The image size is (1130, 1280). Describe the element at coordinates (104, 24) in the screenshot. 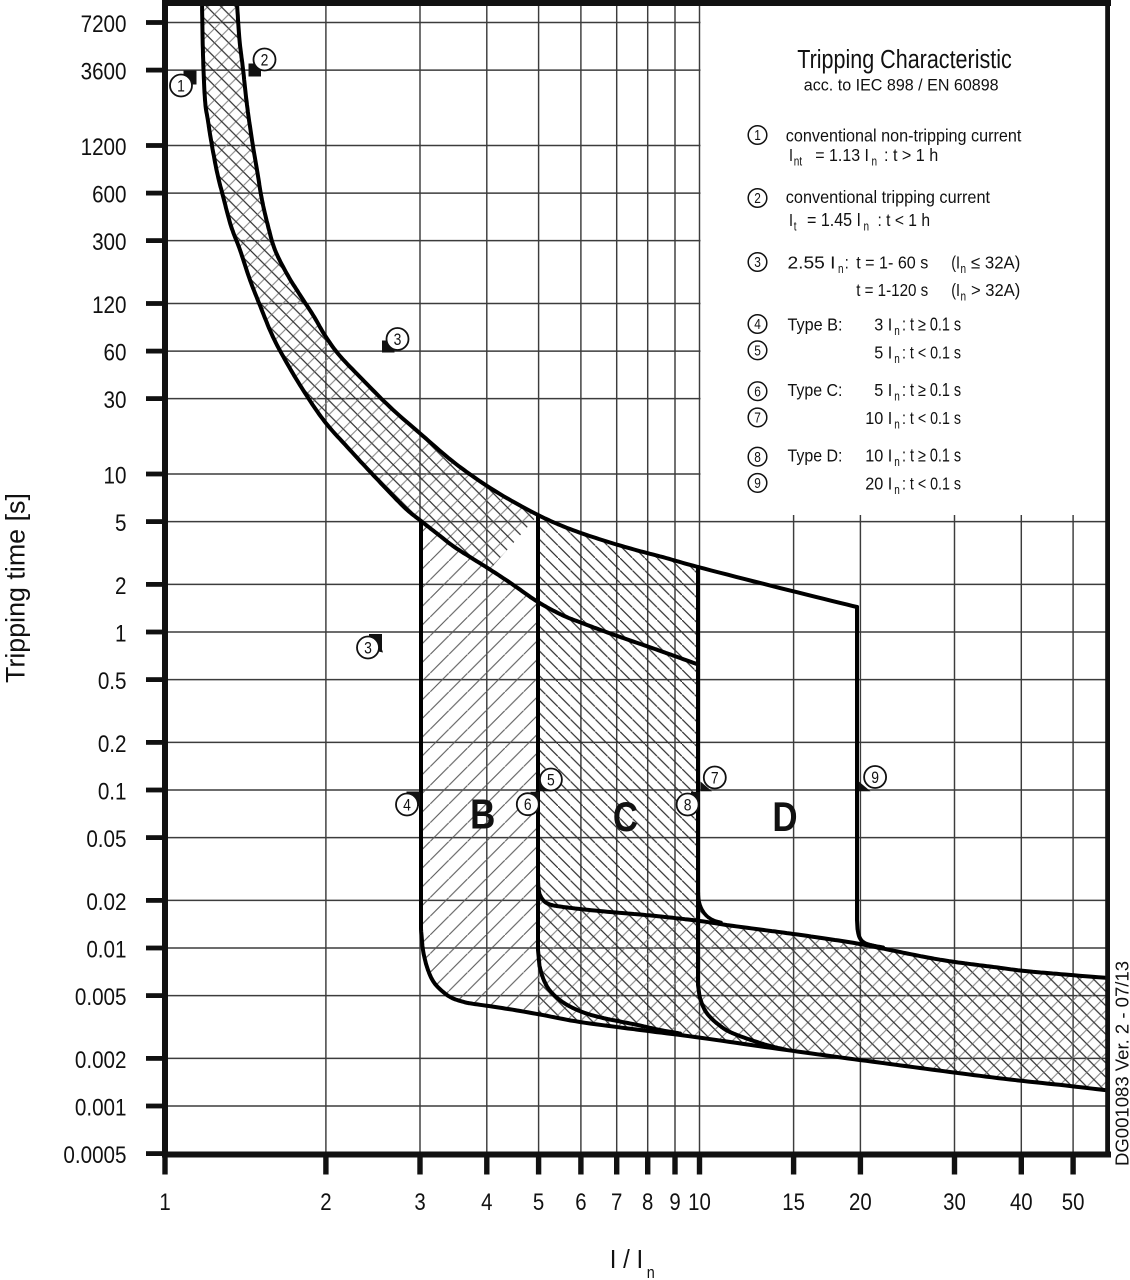

I see `svg-text: 7200` at that location.